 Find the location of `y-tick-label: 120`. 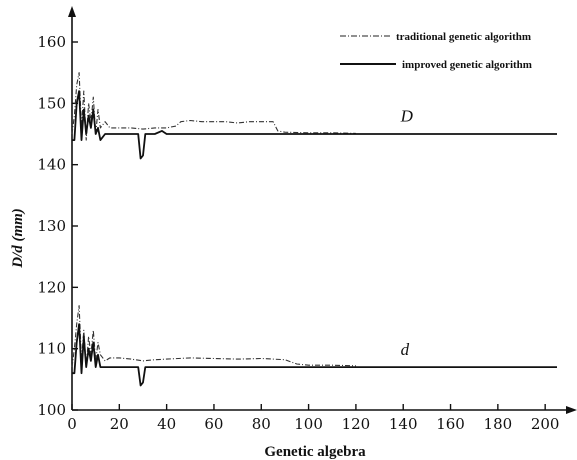

y-tick-label: 120 is located at coordinates (51, 287).